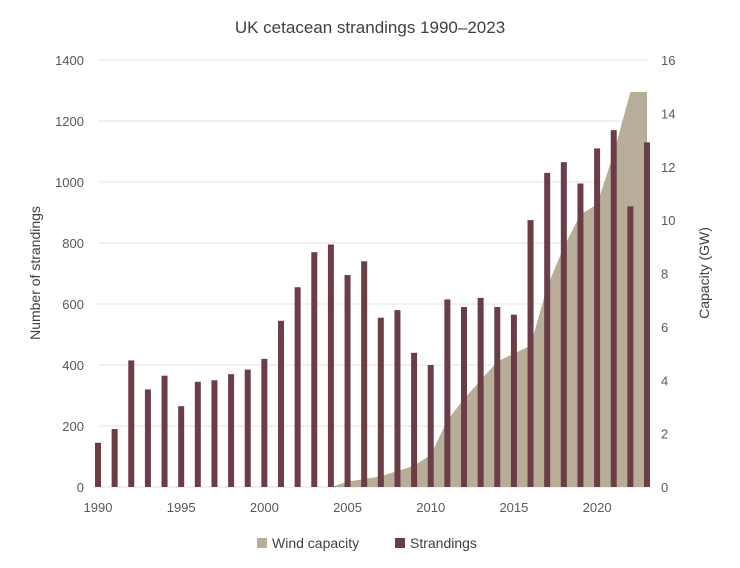 The width and height of the screenshot is (740, 568). What do you see at coordinates (480, 392) in the screenshot?
I see `bar-2013` at bounding box center [480, 392].